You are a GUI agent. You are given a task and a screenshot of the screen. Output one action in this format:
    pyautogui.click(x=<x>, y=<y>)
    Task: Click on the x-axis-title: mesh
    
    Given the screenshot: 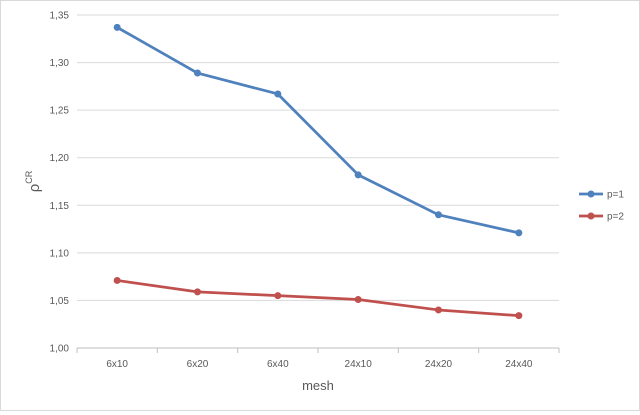 What is the action you would take?
    pyautogui.click(x=318, y=385)
    